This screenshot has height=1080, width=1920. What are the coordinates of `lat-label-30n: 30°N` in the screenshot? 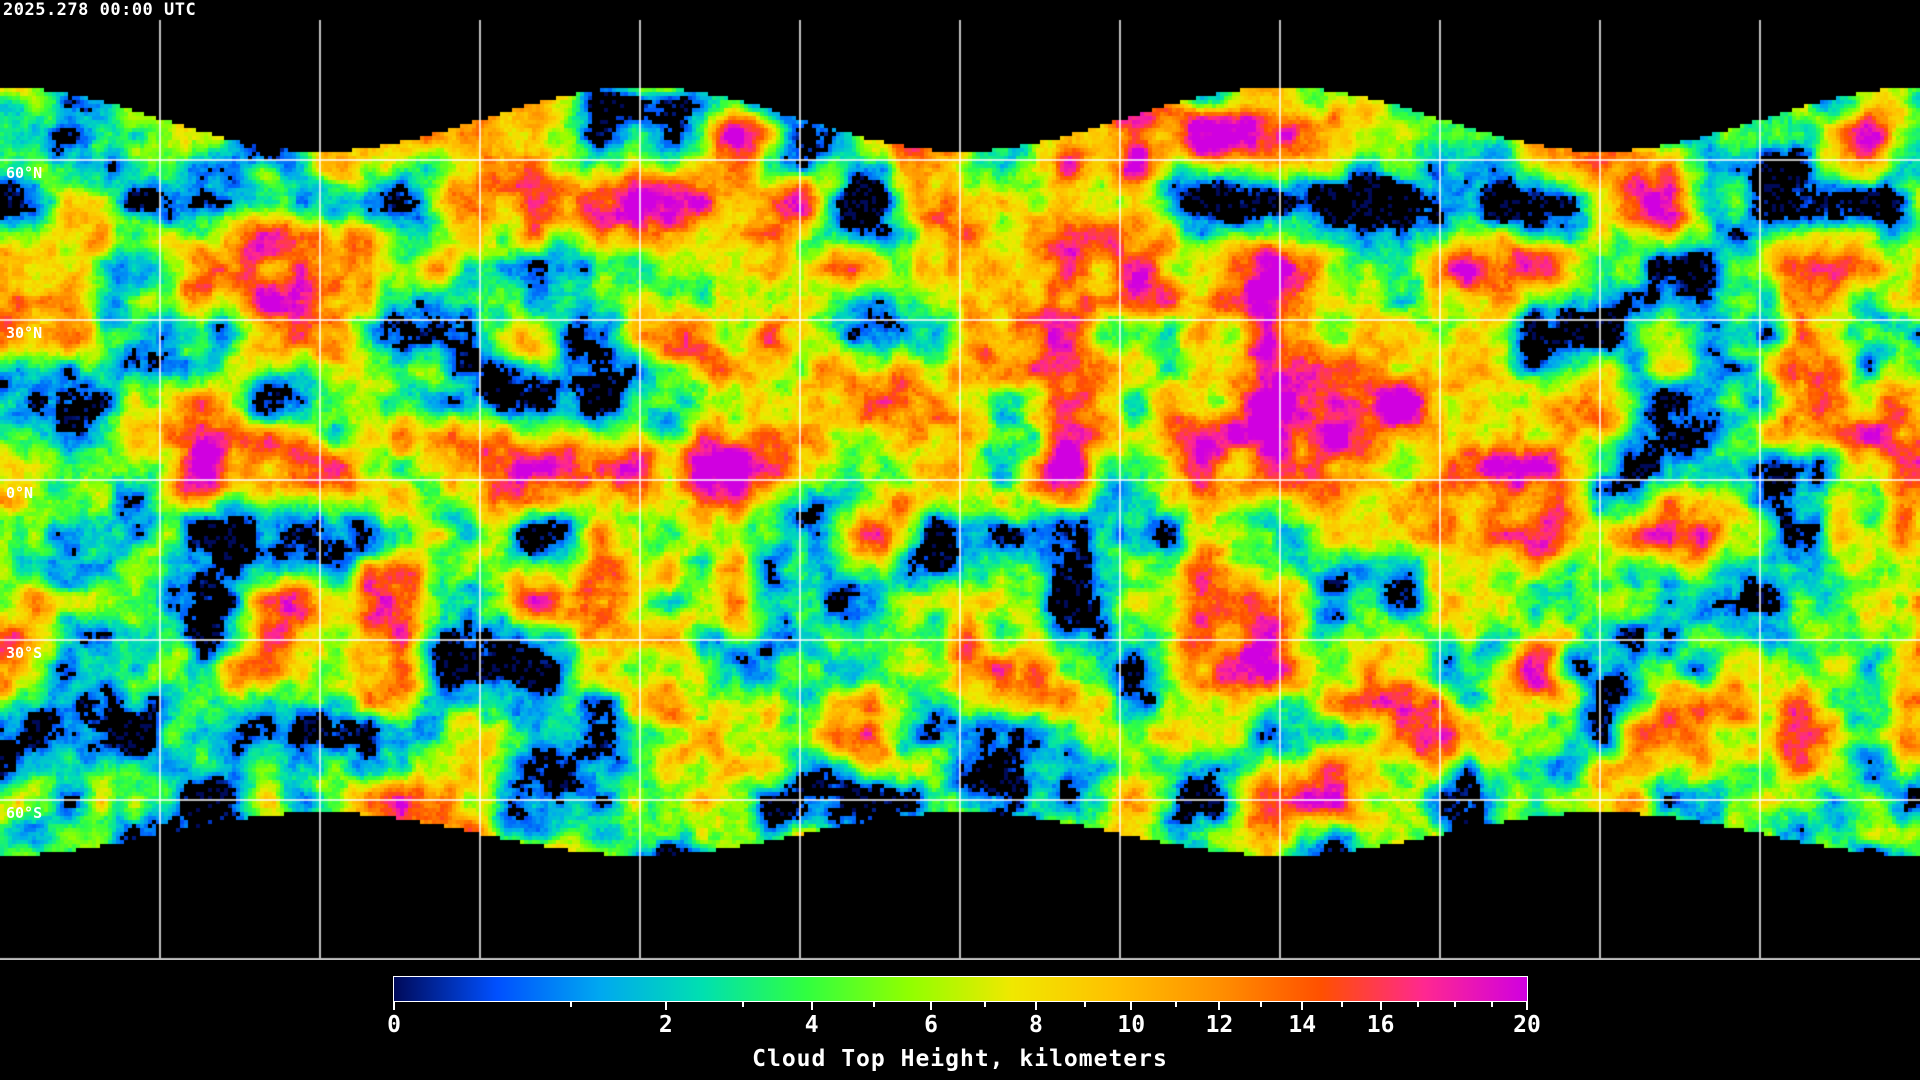 It's located at (24, 333).